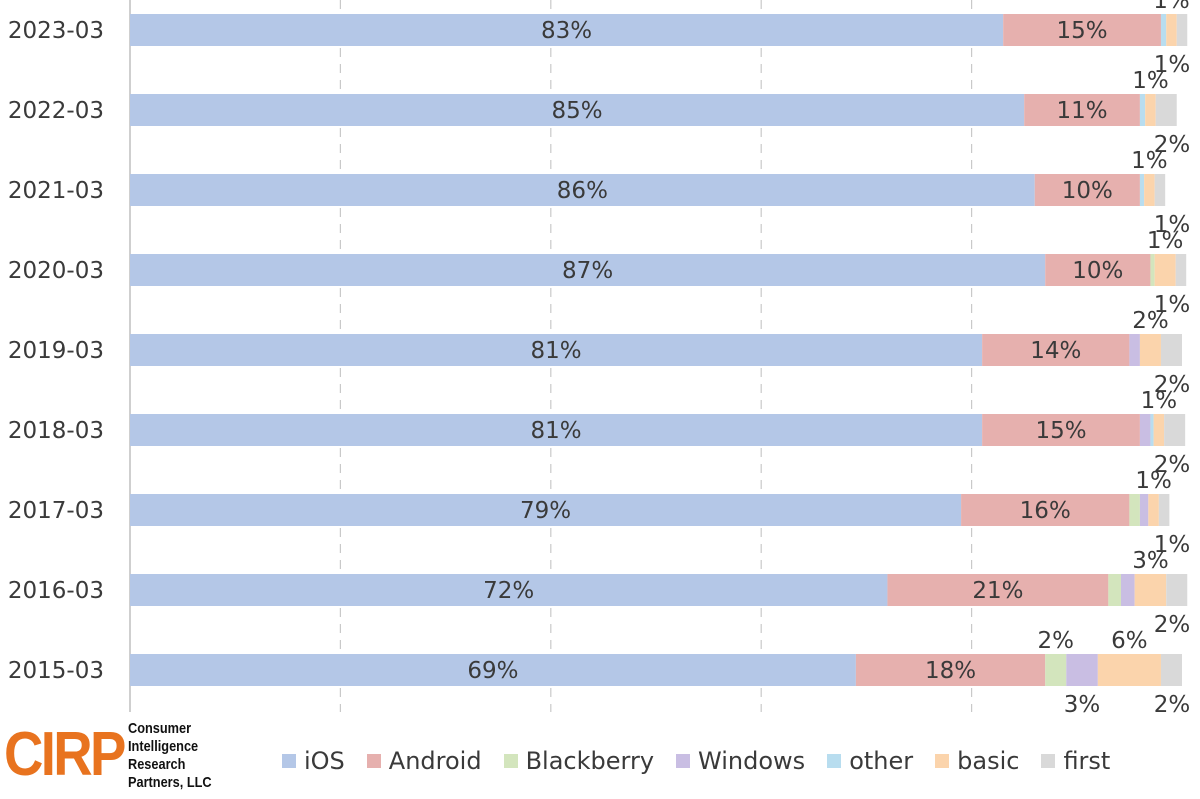 This screenshot has width=1200, height=799. Describe the element at coordinates (160, 728) in the screenshot. I see `logo-line-1: Consumer` at that location.